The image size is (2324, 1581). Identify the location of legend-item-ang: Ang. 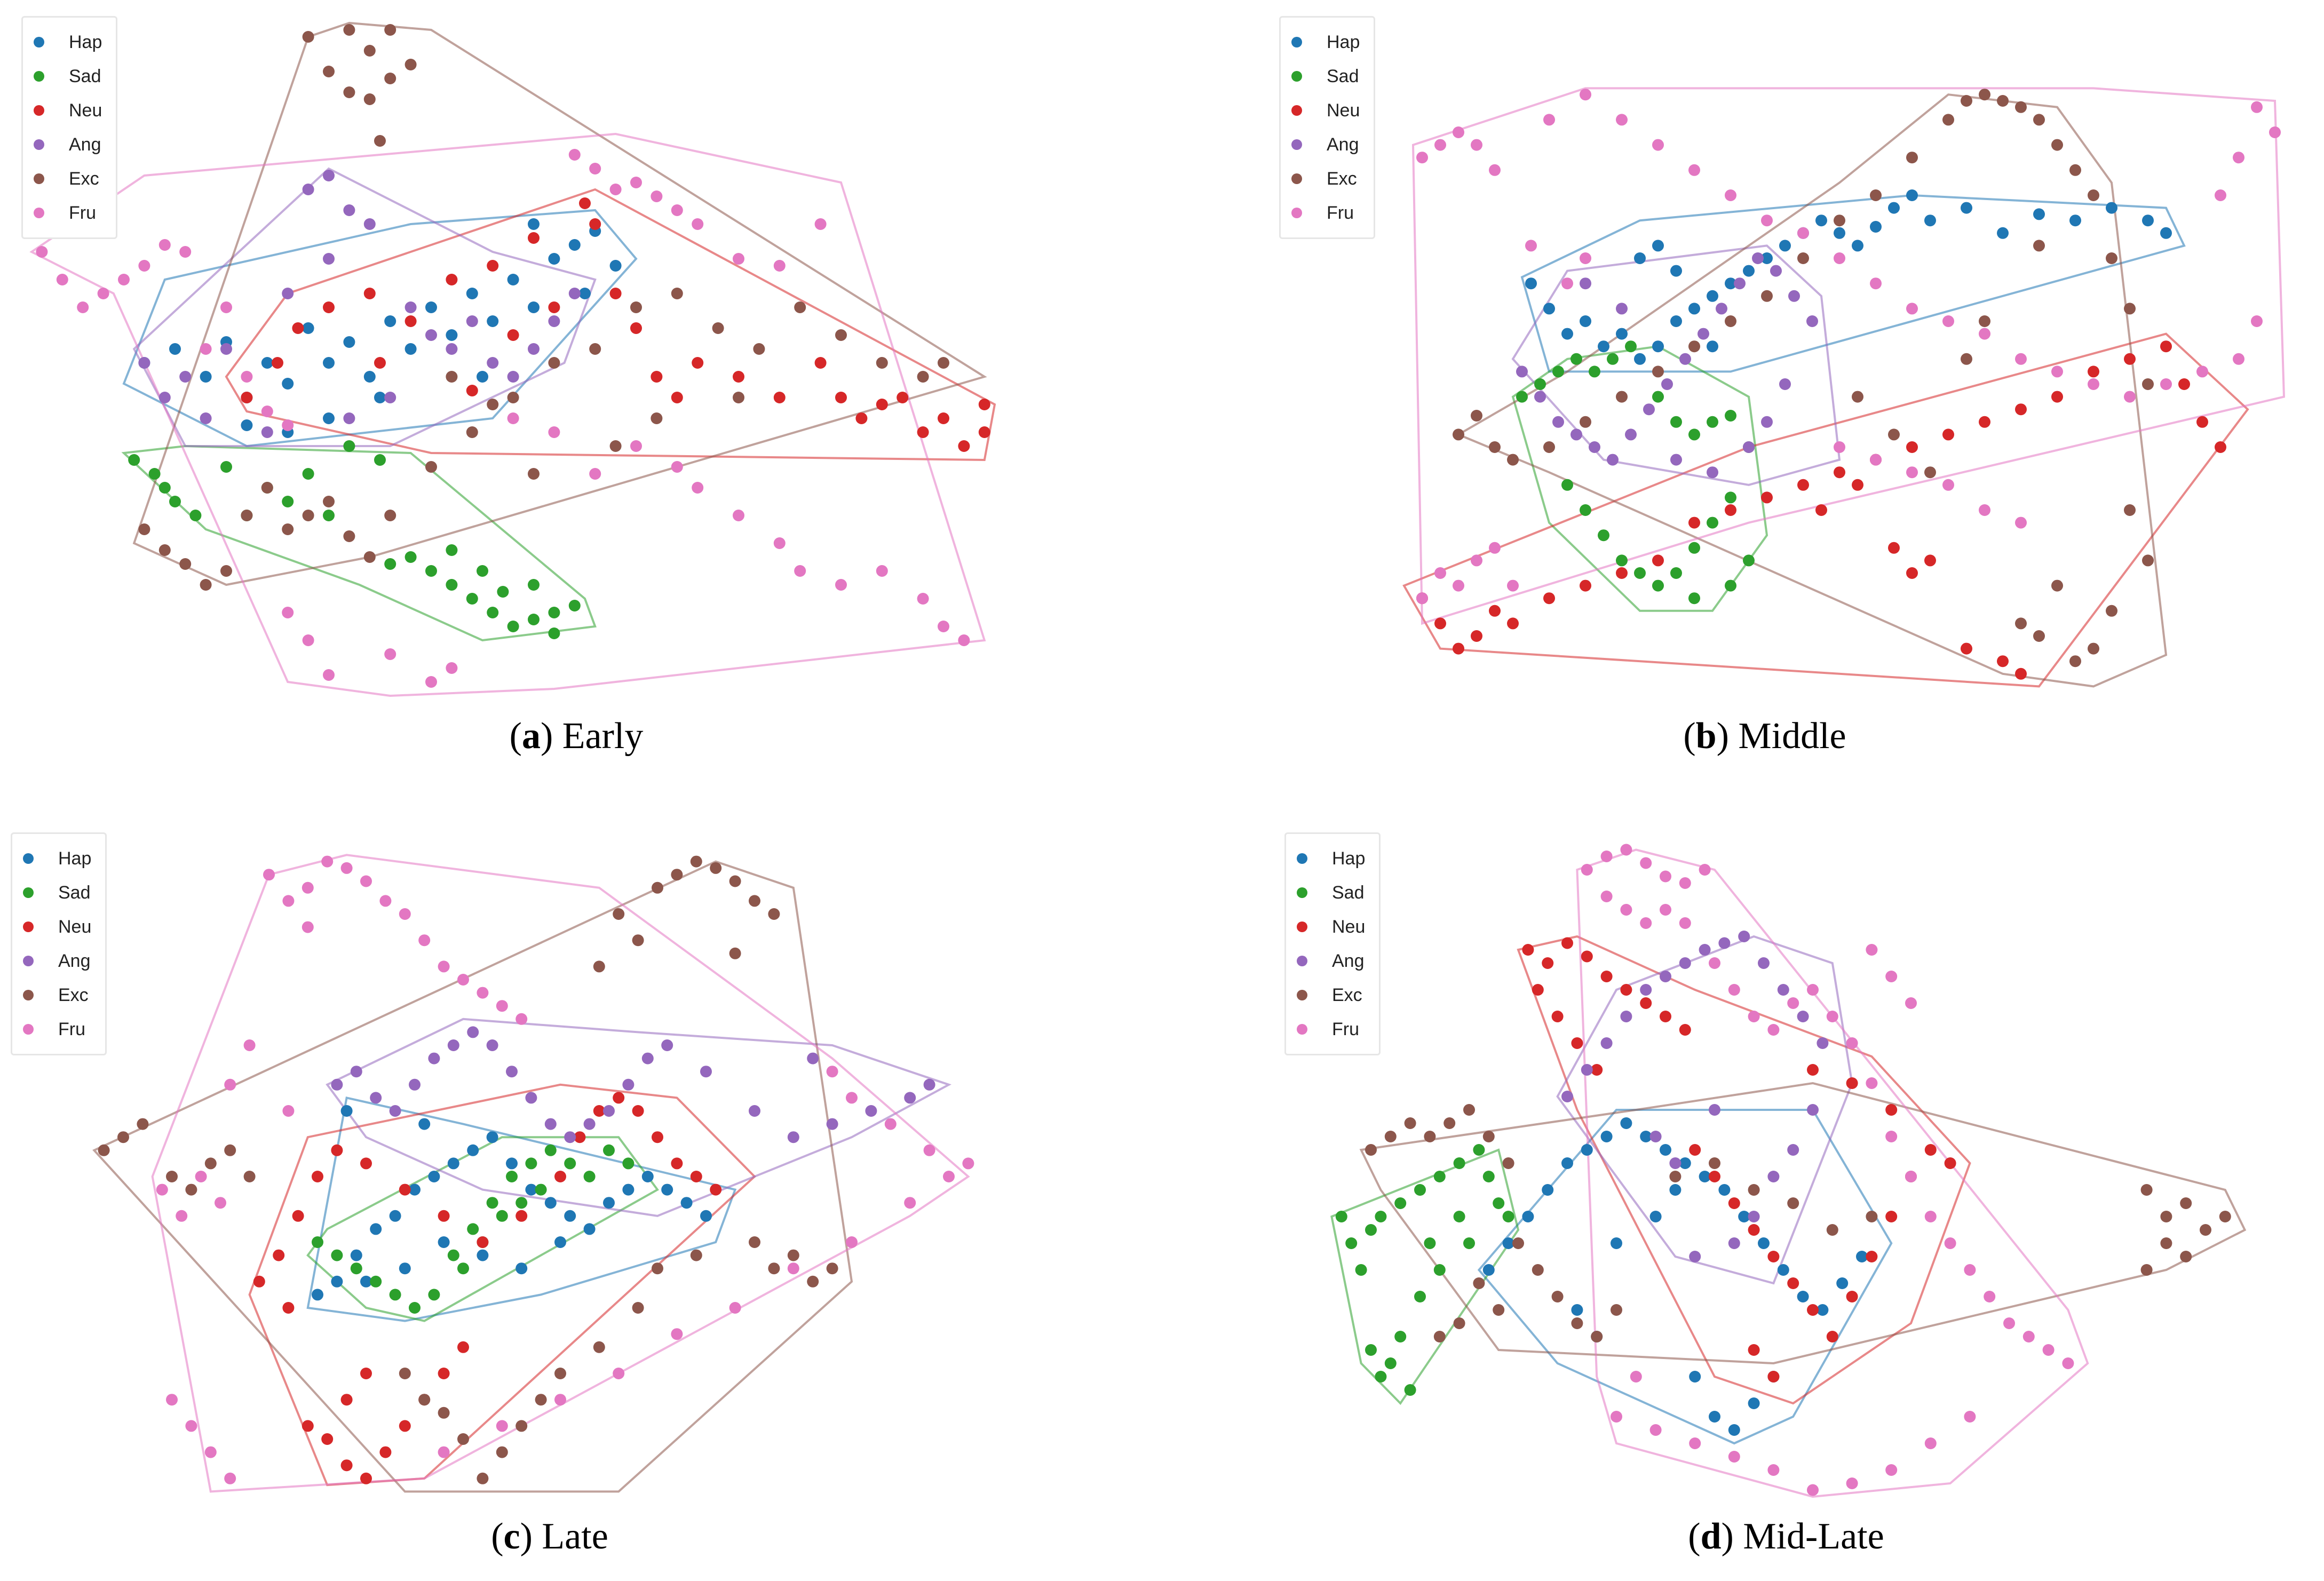
(1331, 961).